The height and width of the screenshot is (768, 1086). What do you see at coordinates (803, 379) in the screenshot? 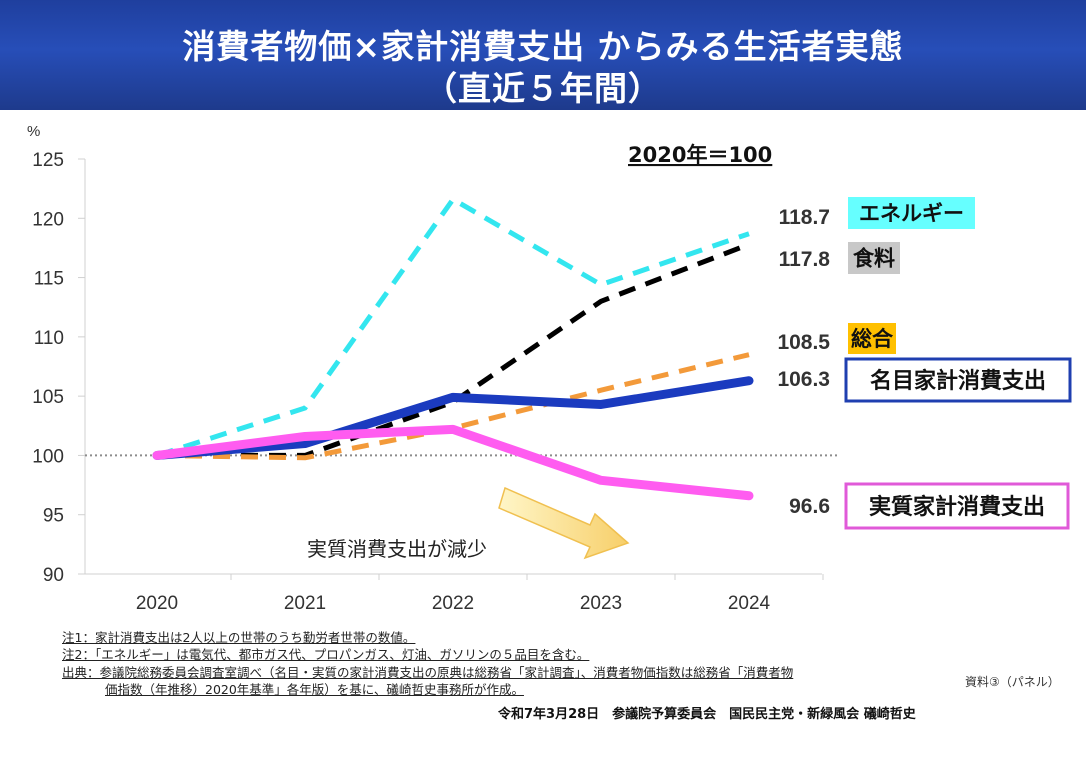
I see `end-value-nominal-spending: 106.3` at bounding box center [803, 379].